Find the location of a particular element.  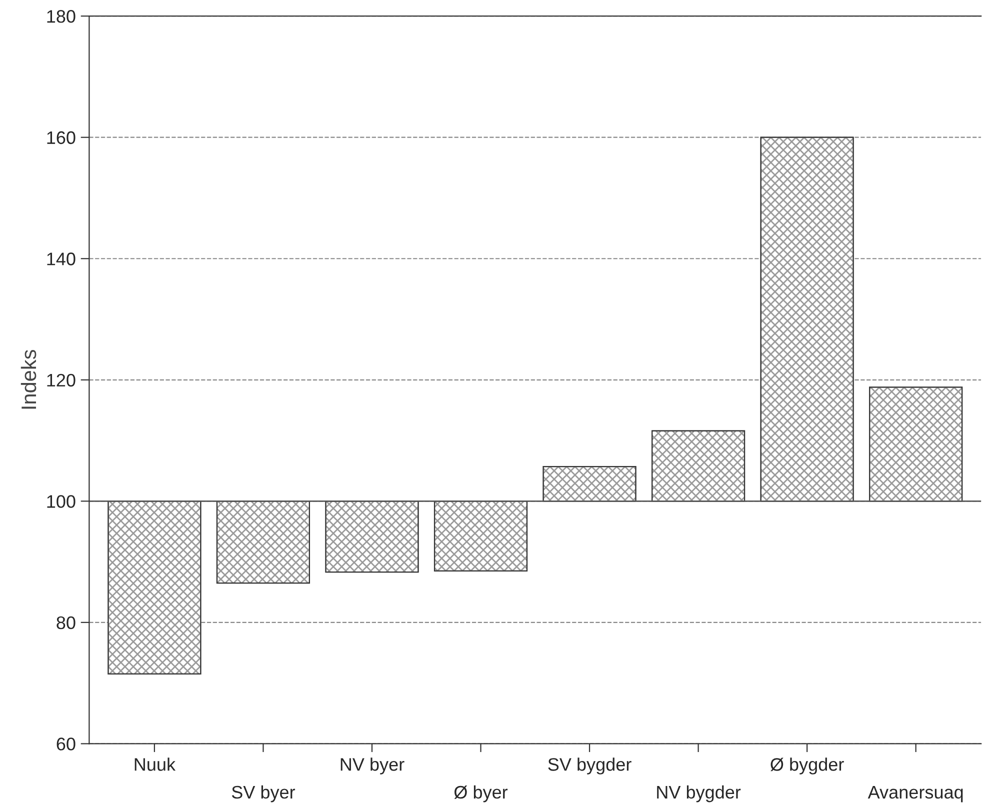

y-tick-label: 120 is located at coordinates (61, 380).